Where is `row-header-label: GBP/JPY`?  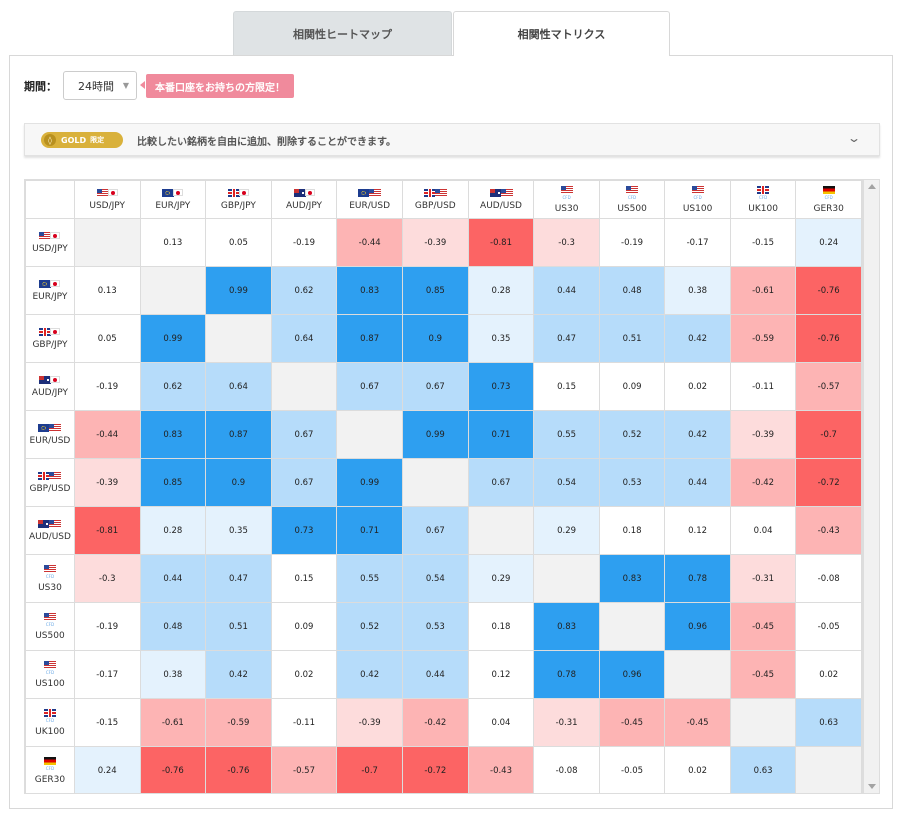
row-header-label: GBP/JPY is located at coordinates (50, 345).